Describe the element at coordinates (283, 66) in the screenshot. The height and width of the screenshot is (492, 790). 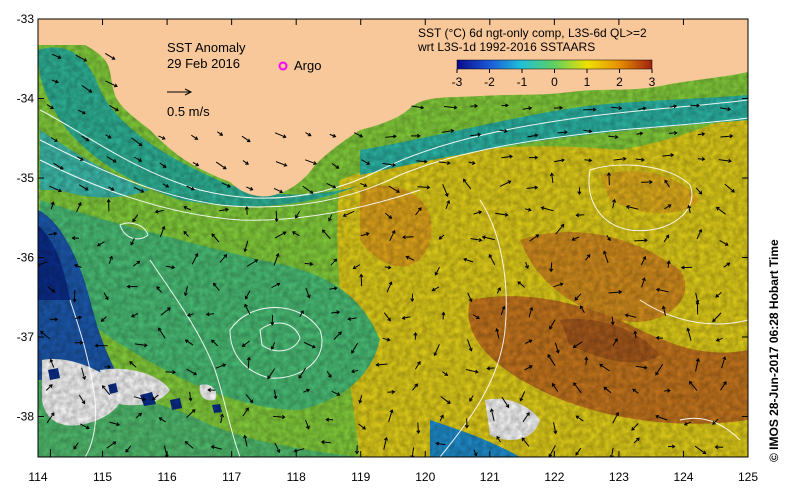
I see `argo-icon` at that location.